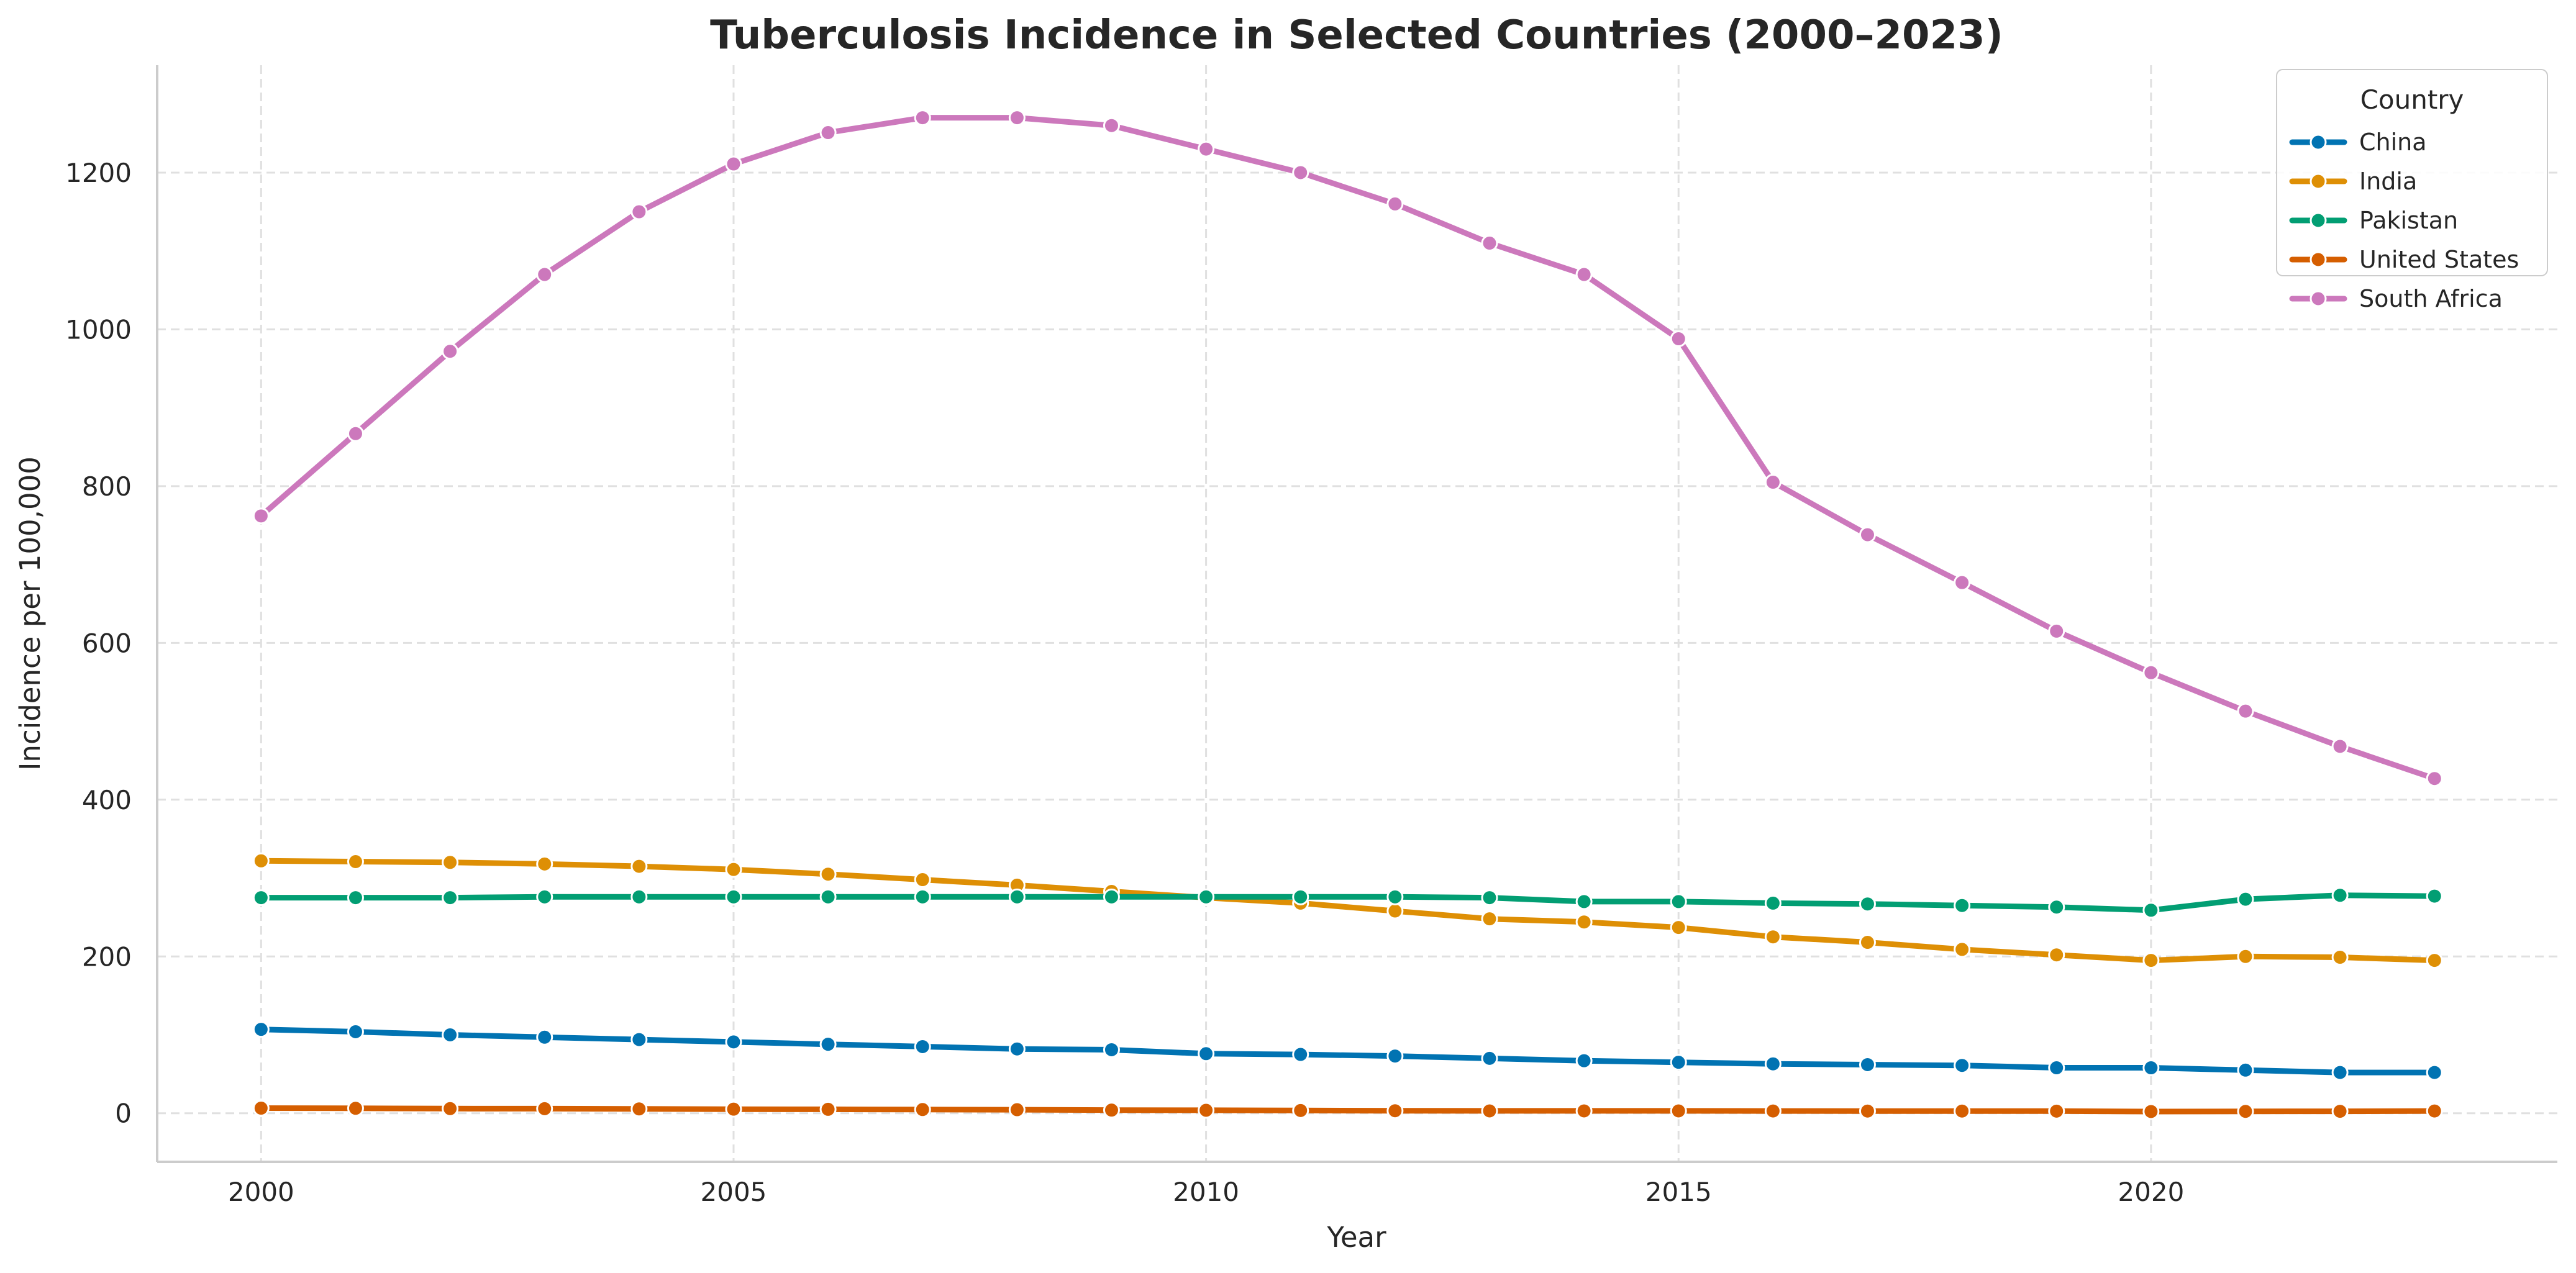  What do you see at coordinates (2439, 259) in the screenshot?
I see `legend-label: United States` at bounding box center [2439, 259].